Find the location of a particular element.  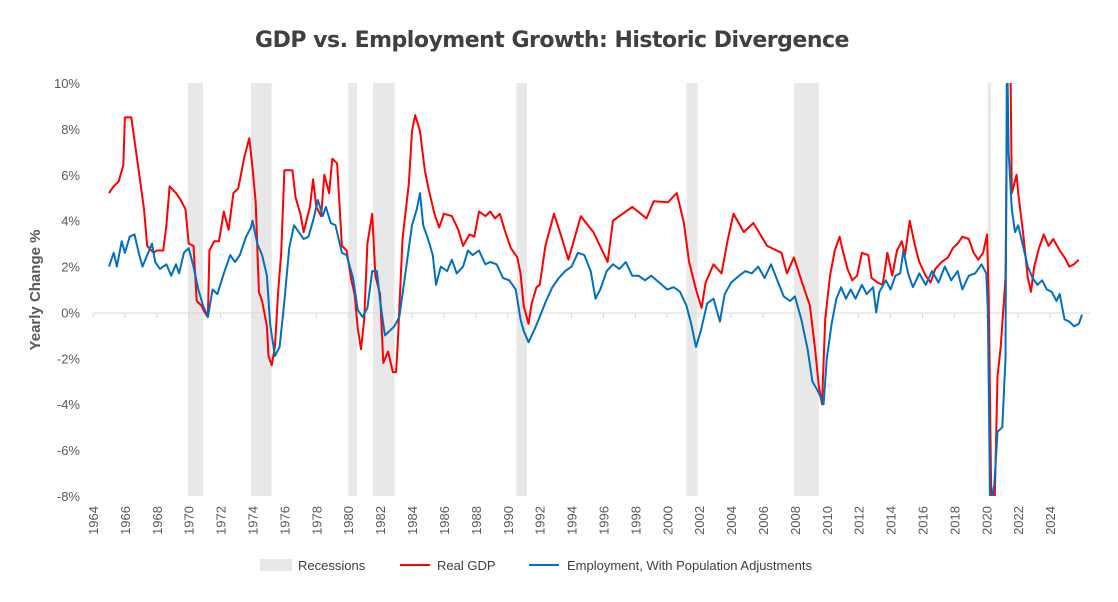

x-tick-label: 1970 is located at coordinates (189, 520).